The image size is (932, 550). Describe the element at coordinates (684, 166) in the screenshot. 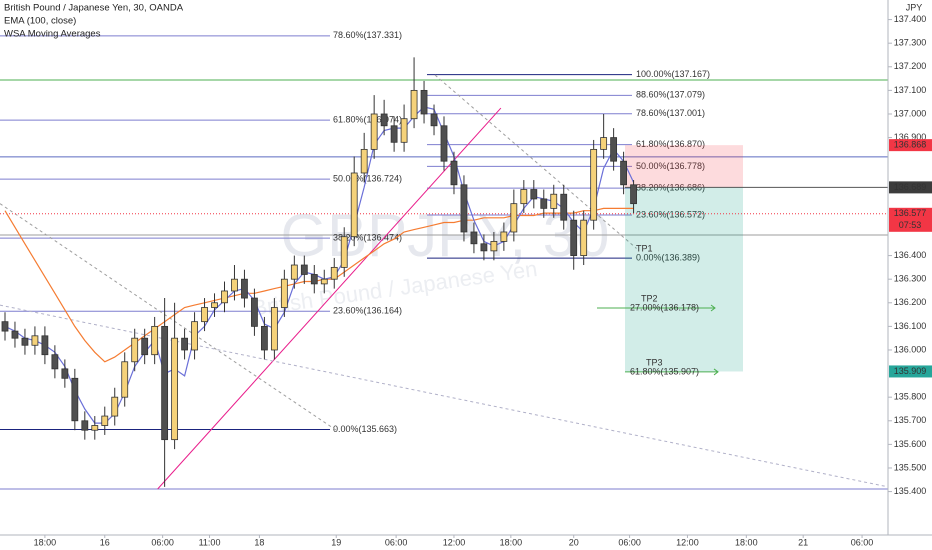

I see `stop-zone` at that location.